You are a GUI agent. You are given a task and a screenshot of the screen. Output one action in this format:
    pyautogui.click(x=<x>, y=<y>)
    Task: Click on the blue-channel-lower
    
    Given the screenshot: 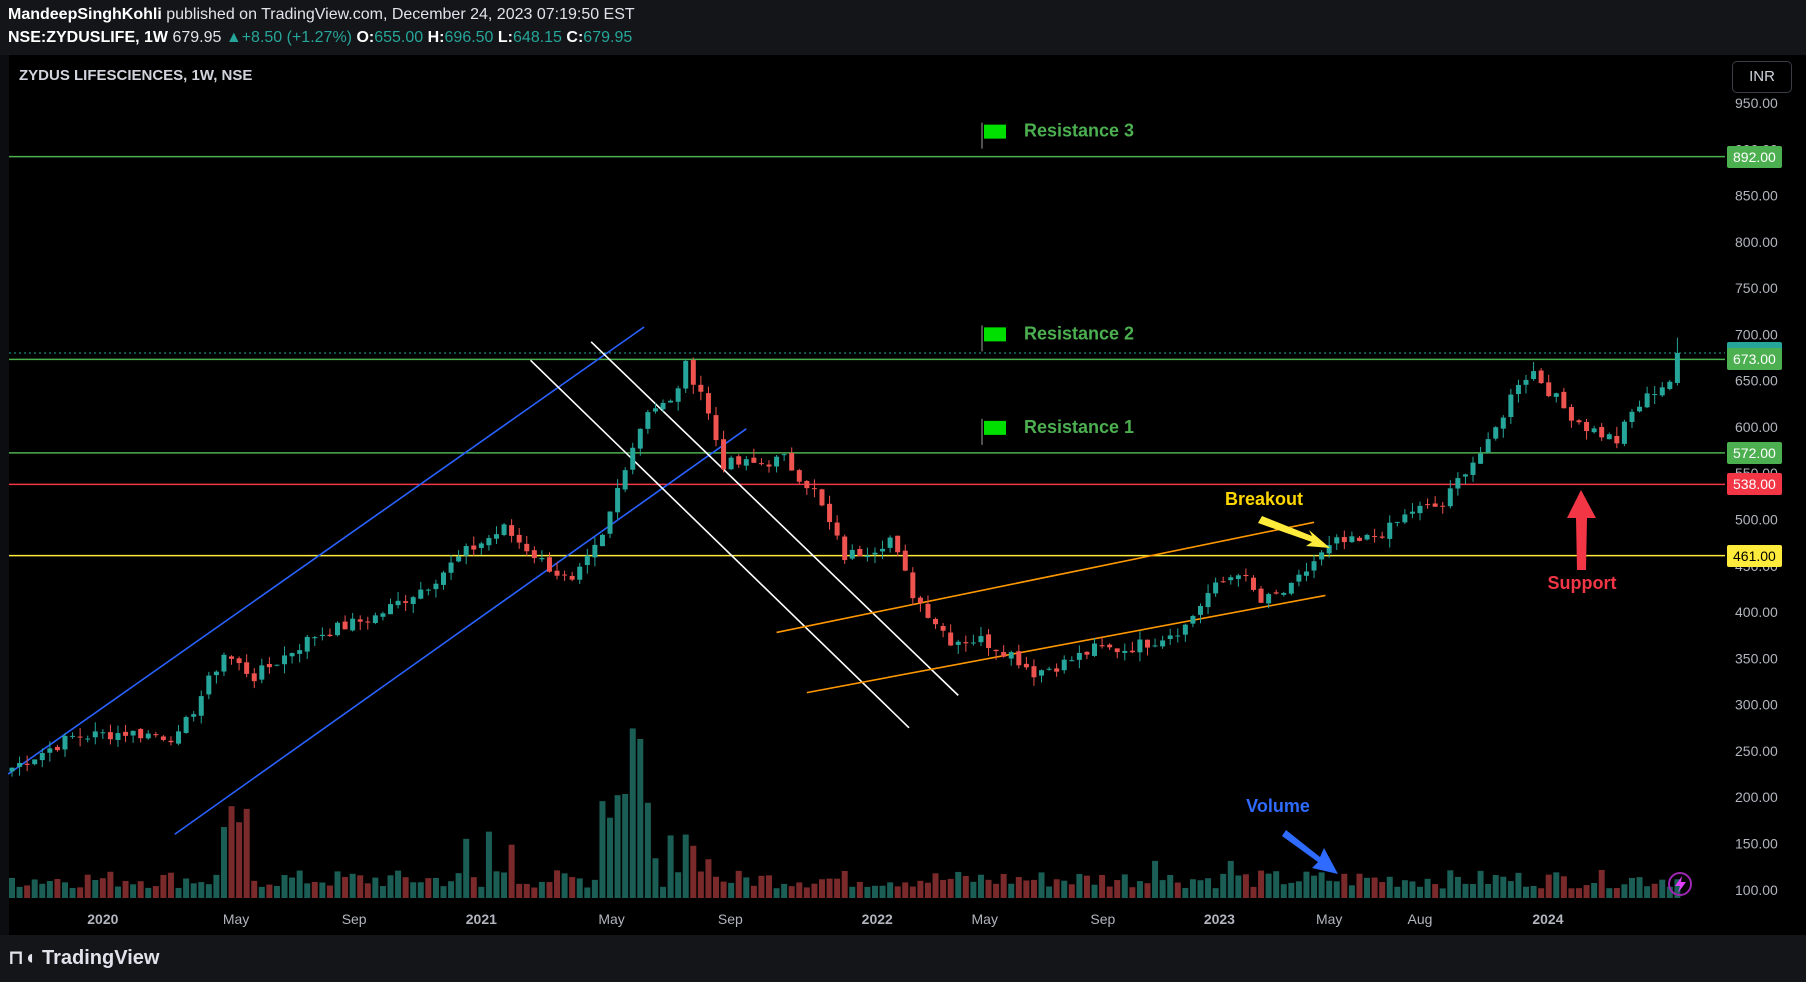 What is the action you would take?
    pyautogui.click(x=460, y=631)
    